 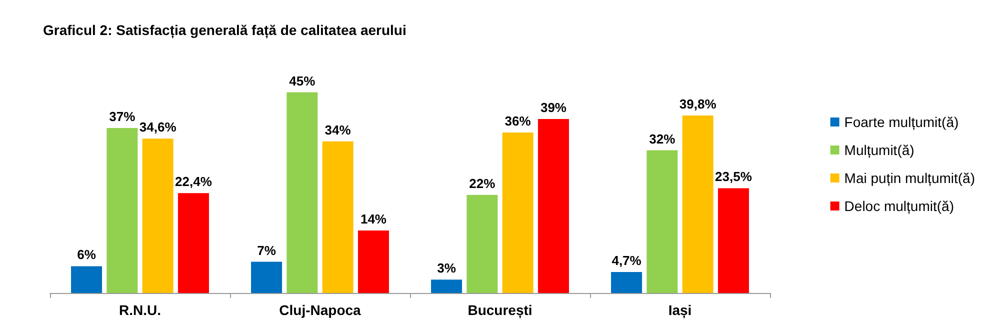 I want to click on data-label: 39%, so click(x=553, y=108).